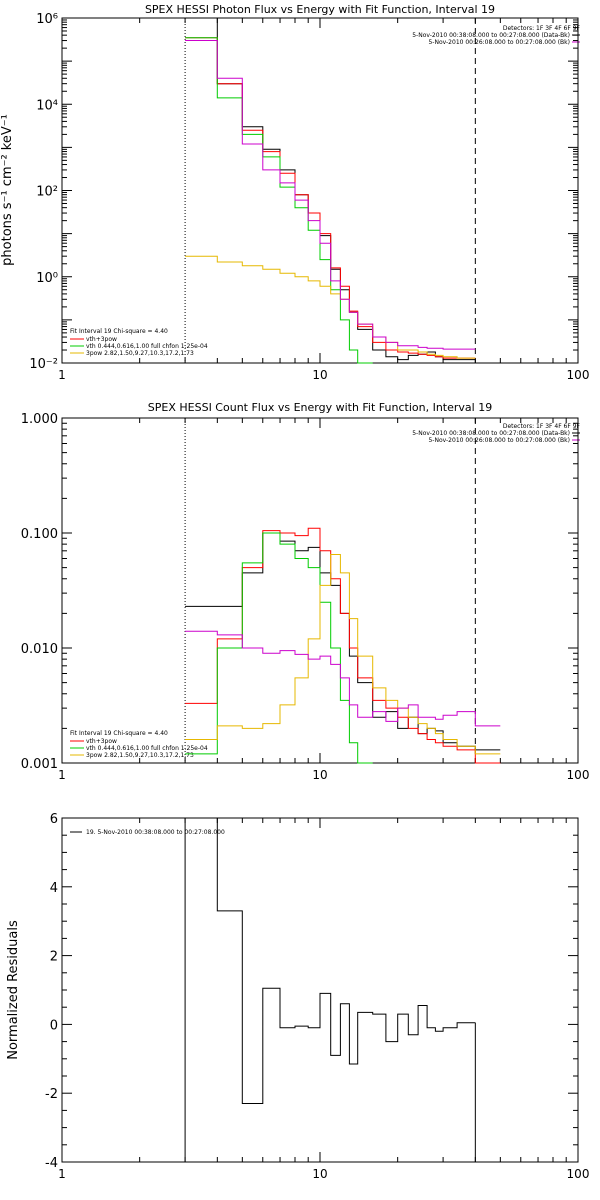  Describe the element at coordinates (54, 1025) in the screenshot. I see `y-tick-label: 0` at that location.